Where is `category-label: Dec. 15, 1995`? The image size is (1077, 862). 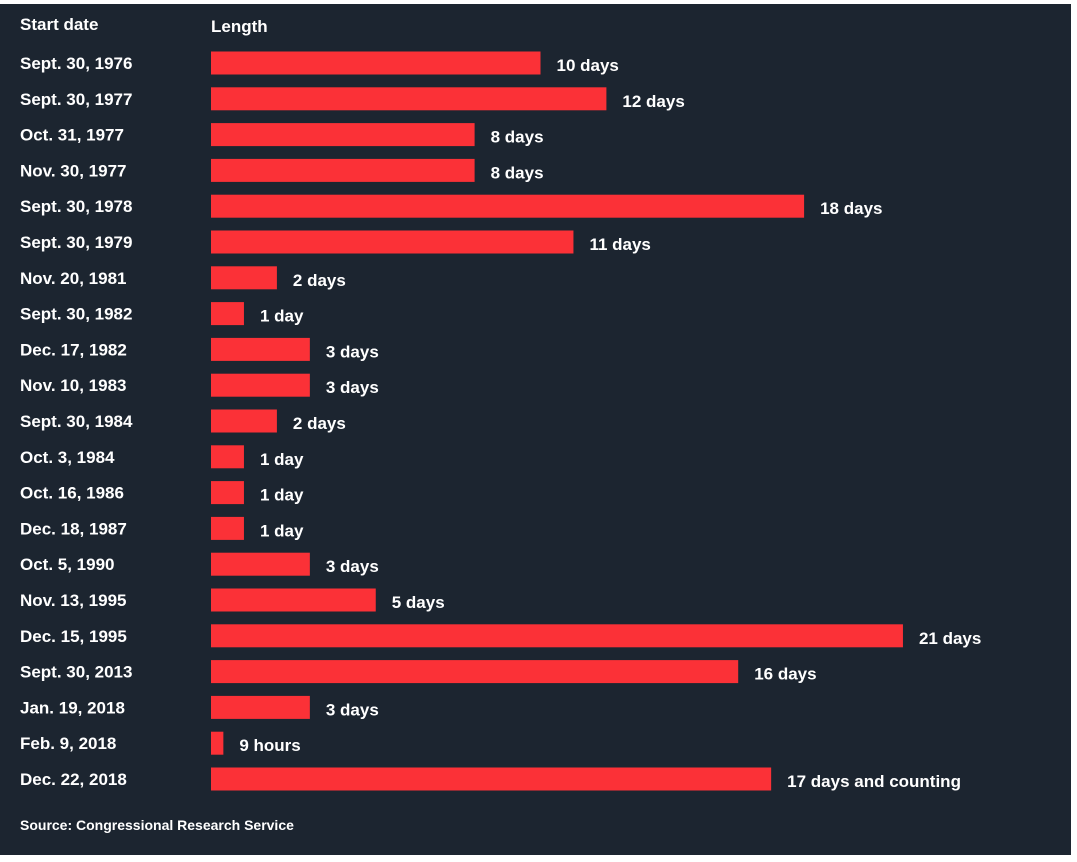 category-label: Dec. 15, 1995 is located at coordinates (73, 636).